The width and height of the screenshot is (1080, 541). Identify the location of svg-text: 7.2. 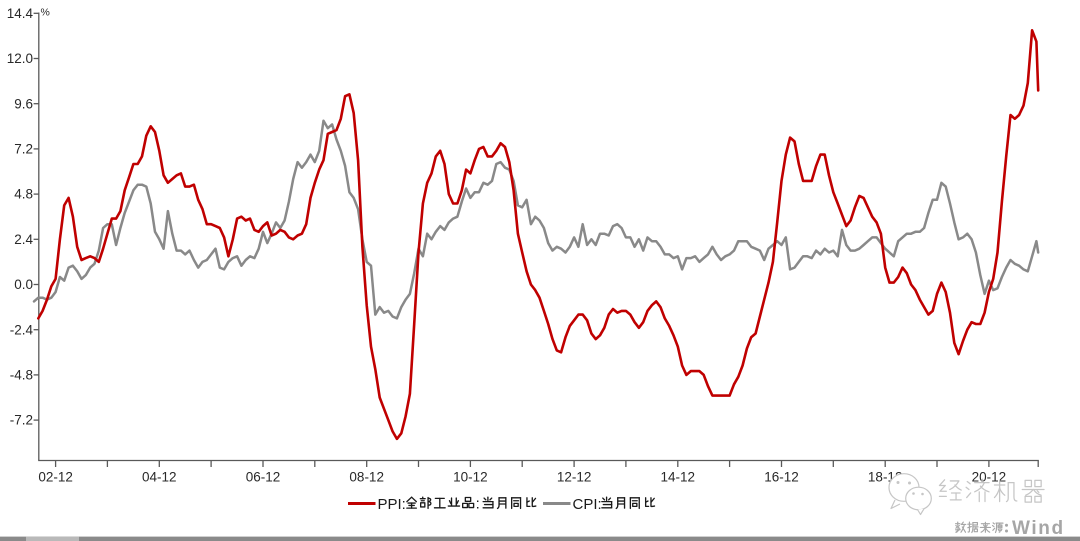
(23, 149).